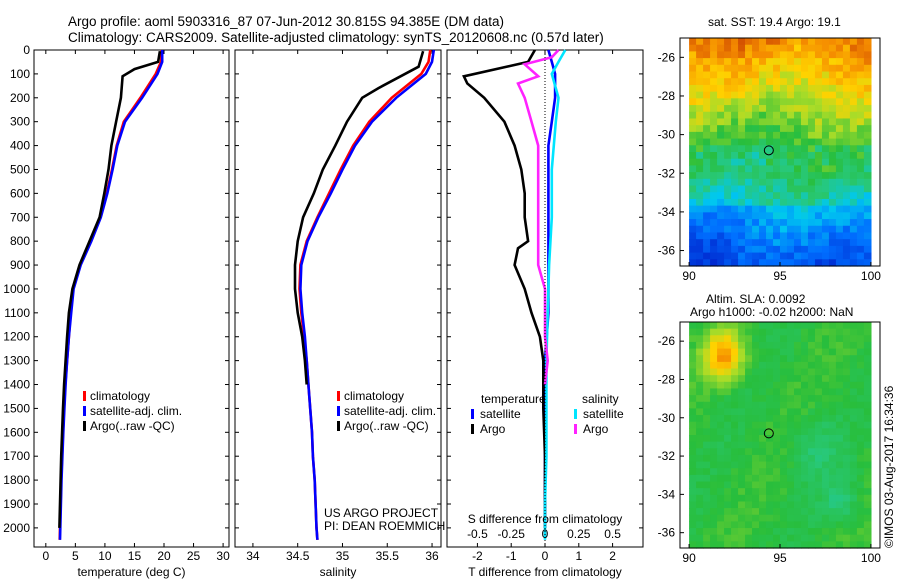  Describe the element at coordinates (432, 556) in the screenshot. I see `x-tick-label: 36` at that location.